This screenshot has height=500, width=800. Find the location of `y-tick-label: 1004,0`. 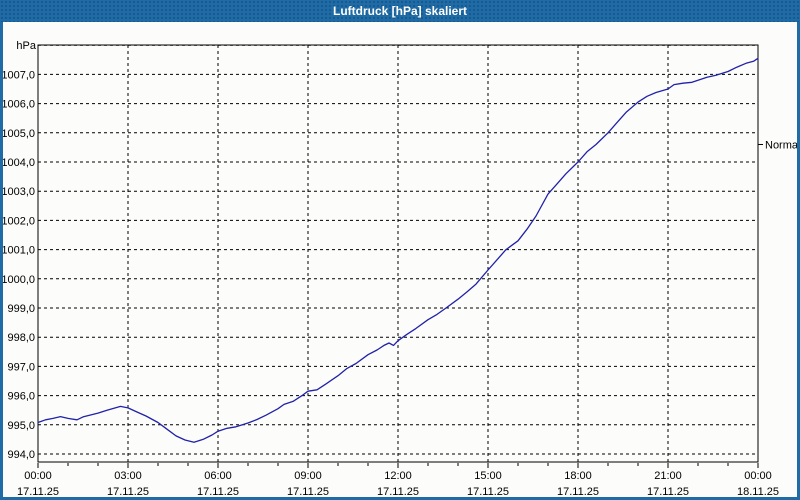

y-tick-label: 1004,0 is located at coordinates (18, 163).